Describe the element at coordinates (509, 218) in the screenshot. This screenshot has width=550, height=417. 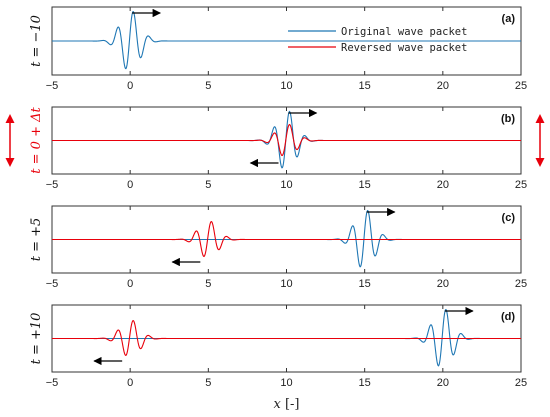
I see `panel-label: (c)` at that location.